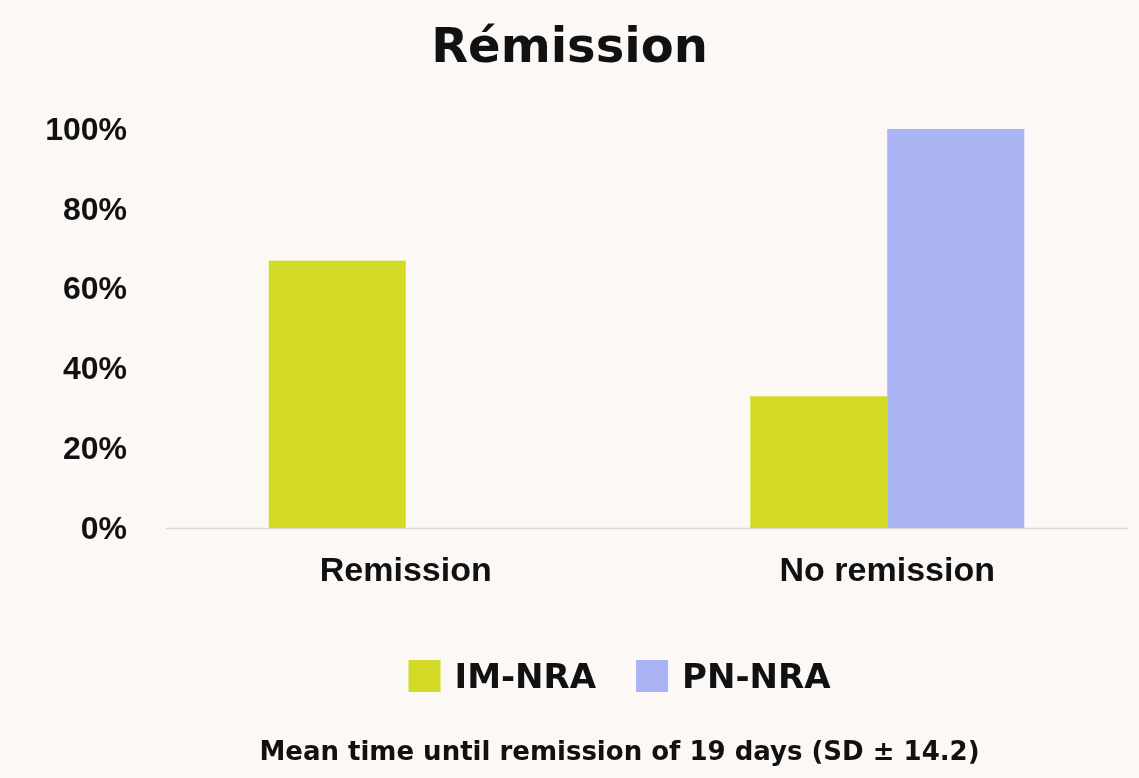 The height and width of the screenshot is (778, 1139). I want to click on y-tick-label: 60%, so click(94, 288).